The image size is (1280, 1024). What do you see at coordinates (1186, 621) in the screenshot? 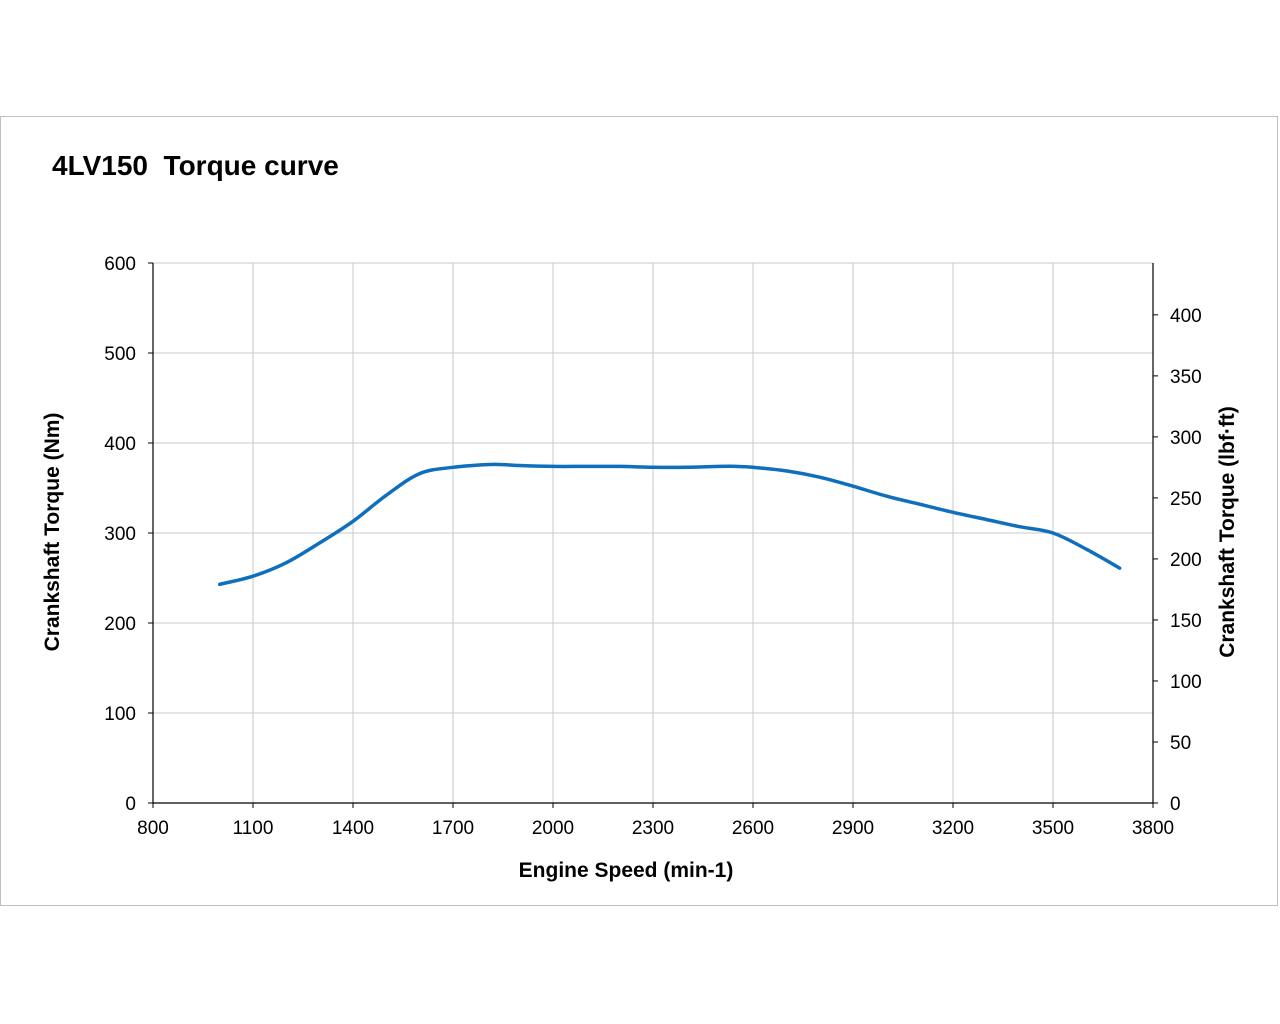
I see `y2-tick-label: 150` at bounding box center [1186, 621].